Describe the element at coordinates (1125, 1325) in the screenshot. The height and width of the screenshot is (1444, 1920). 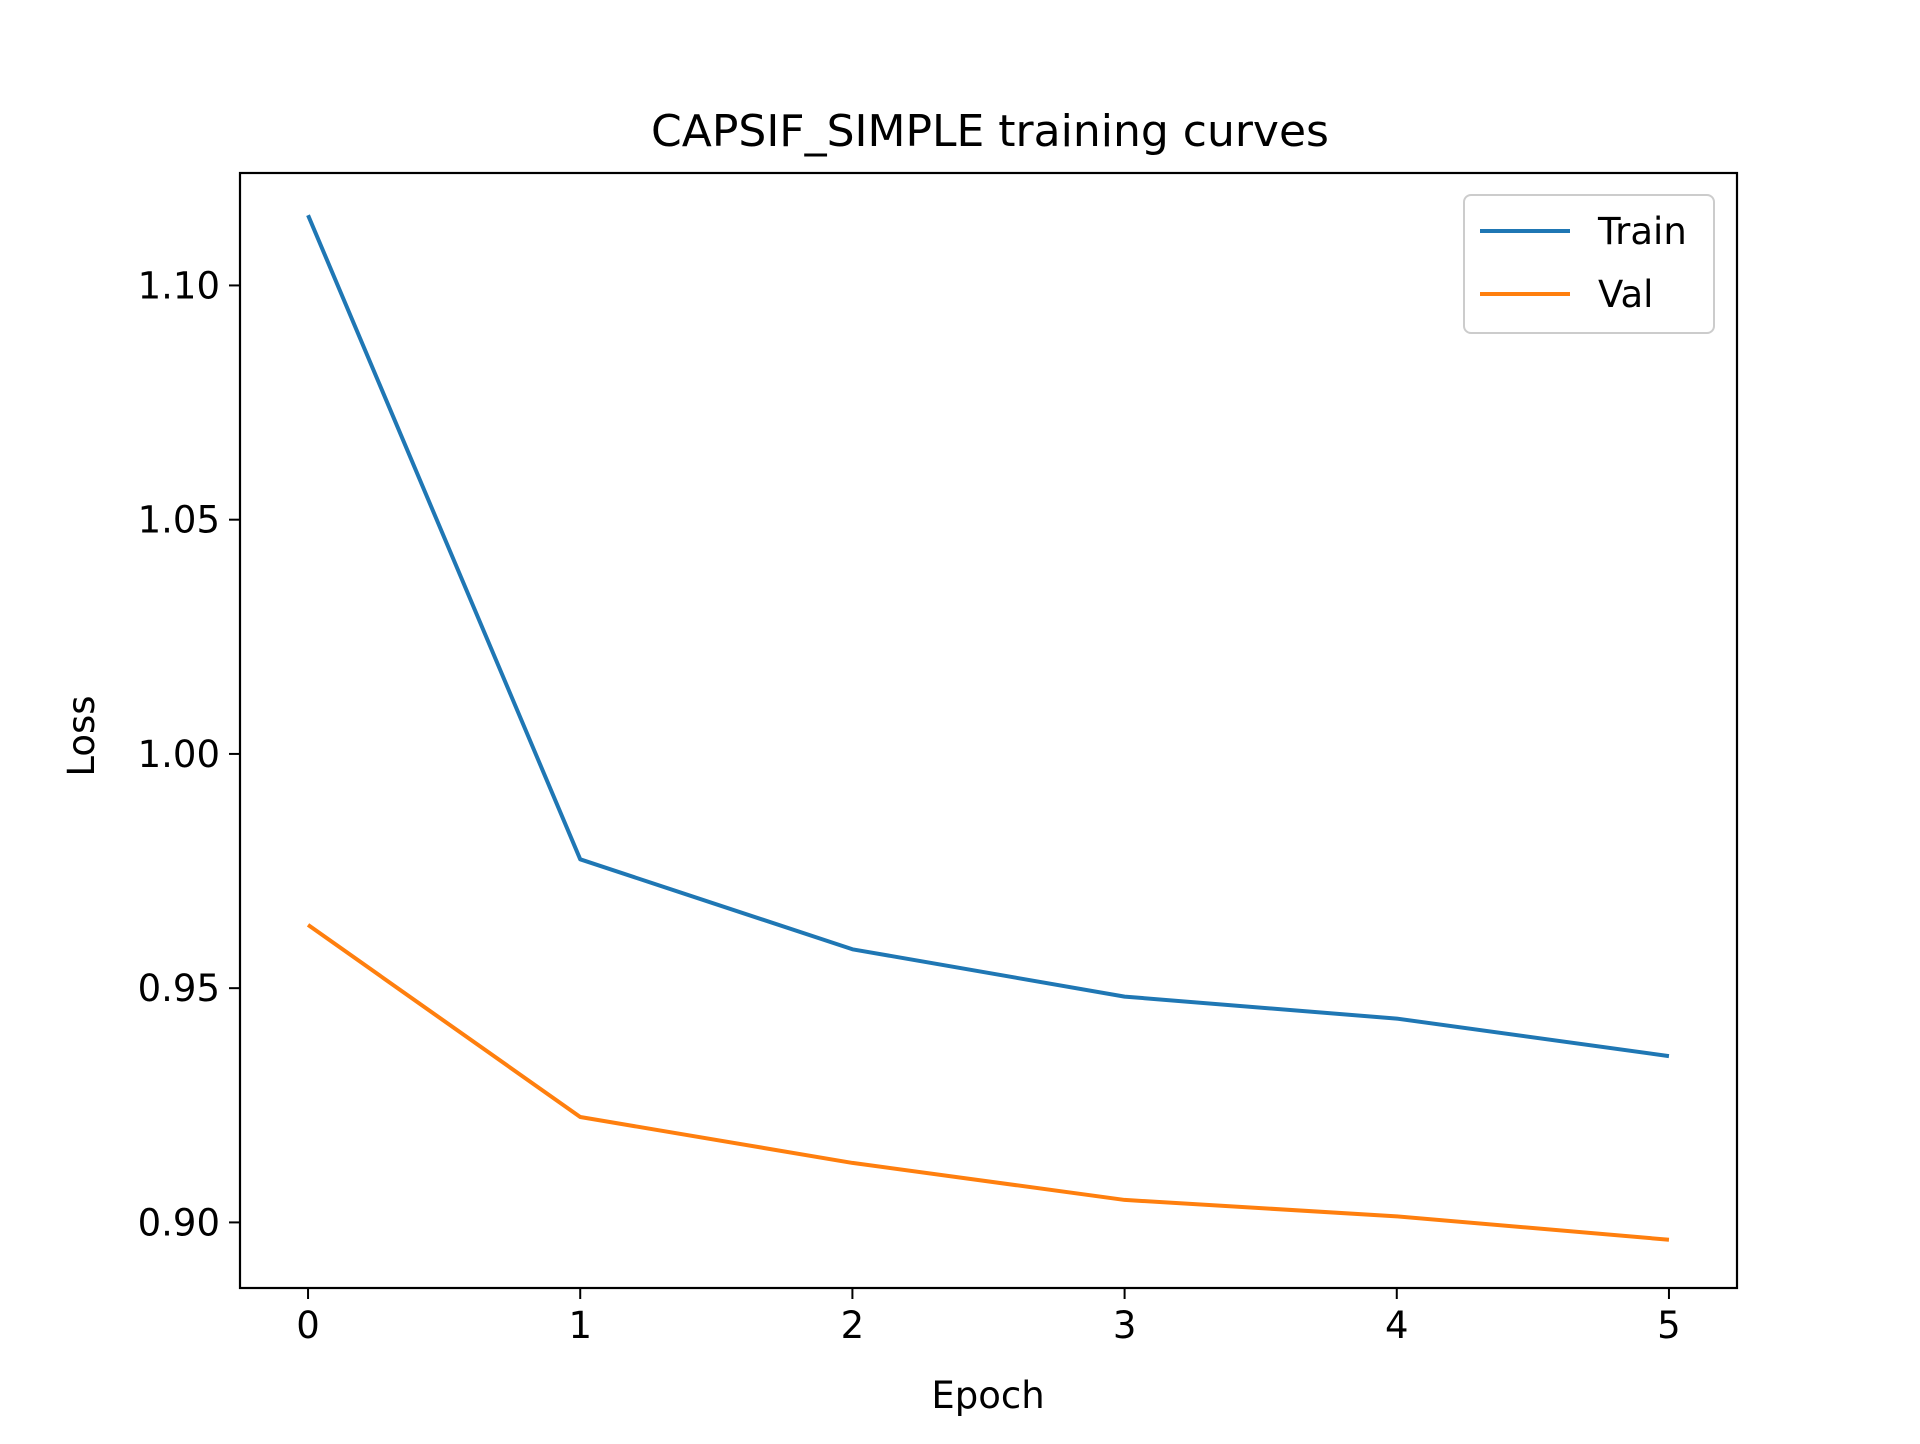
I see `x-tick-label: 3` at that location.